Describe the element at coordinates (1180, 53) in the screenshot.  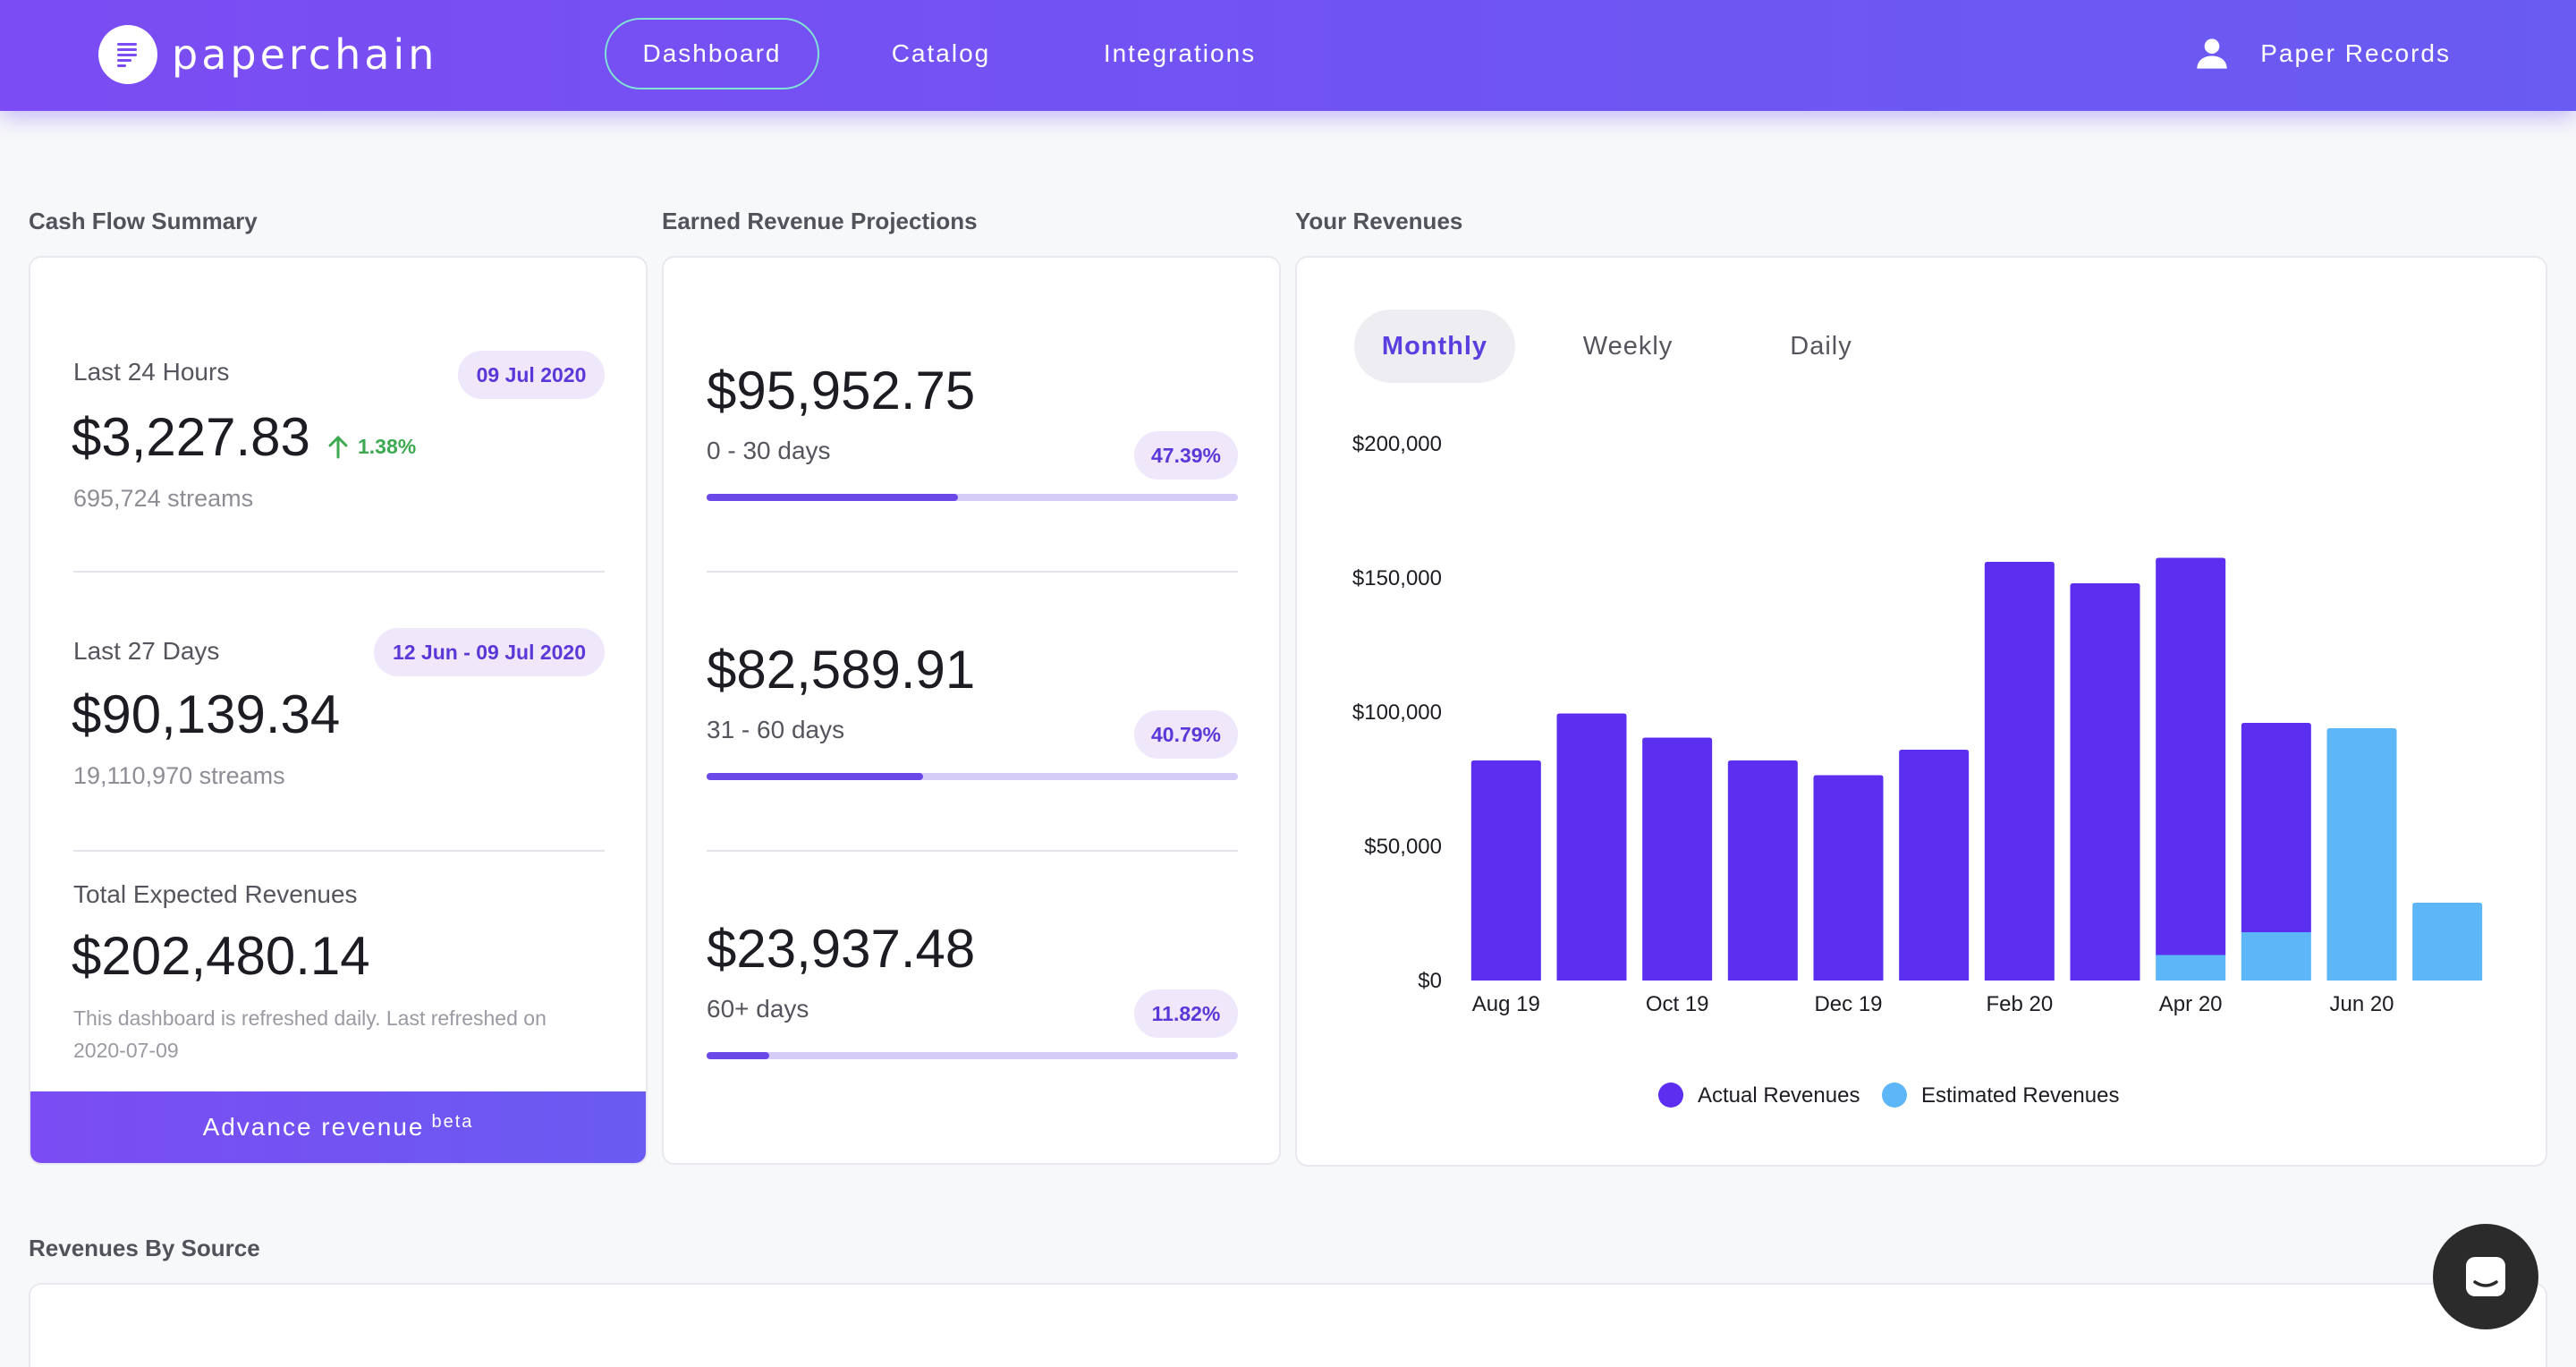
I see `nav-integrations: Integrations` at that location.